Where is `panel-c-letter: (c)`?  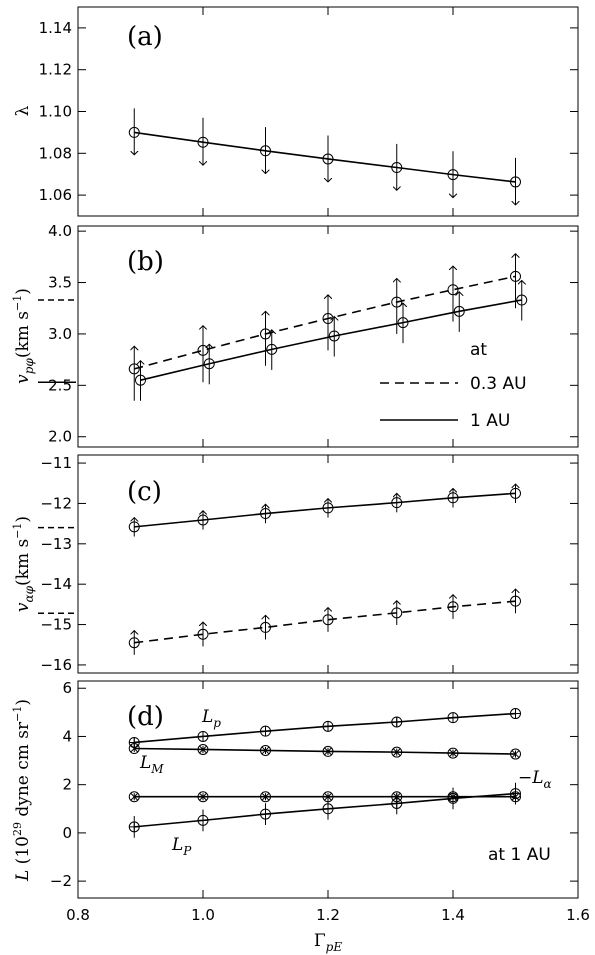
panel-c-letter: (c) is located at coordinates (144, 492).